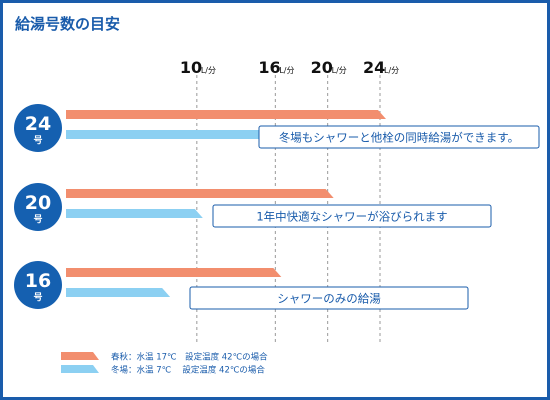 This screenshot has width=550, height=400. Describe the element at coordinates (80, 369) in the screenshot. I see `legend-swatch-winter` at that location.